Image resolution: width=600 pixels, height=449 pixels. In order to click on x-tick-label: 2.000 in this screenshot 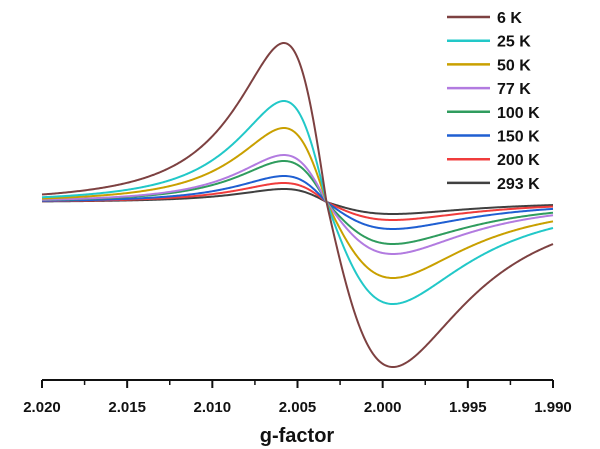, I will do `click(383, 407)`.